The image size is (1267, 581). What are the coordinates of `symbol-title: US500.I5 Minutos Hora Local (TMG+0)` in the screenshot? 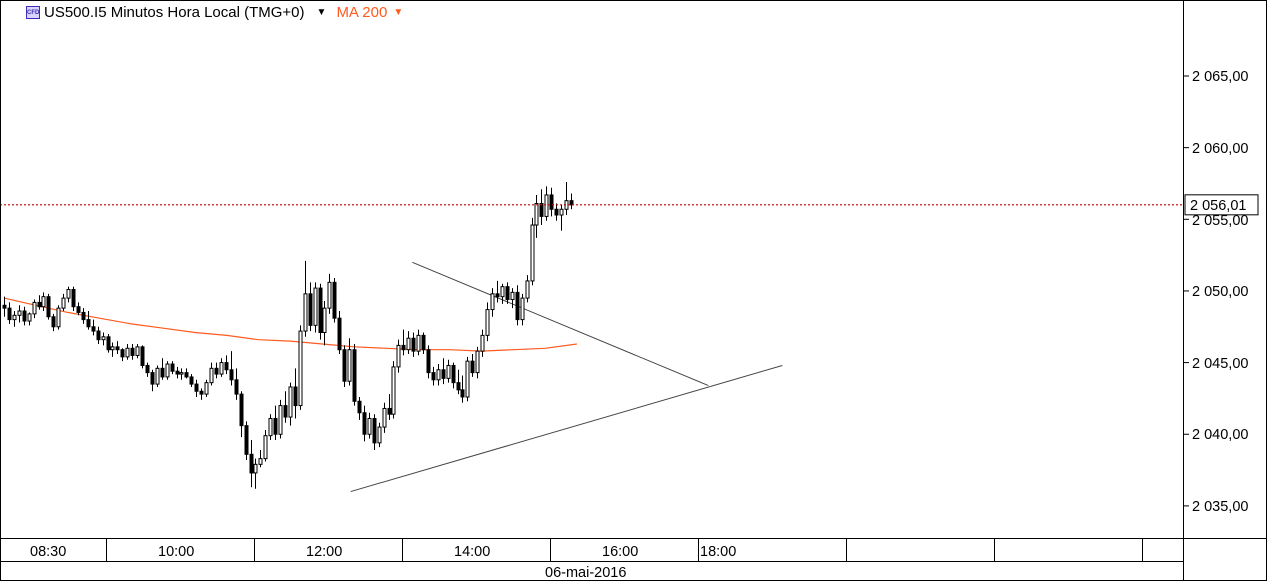 It's located at (174, 12).